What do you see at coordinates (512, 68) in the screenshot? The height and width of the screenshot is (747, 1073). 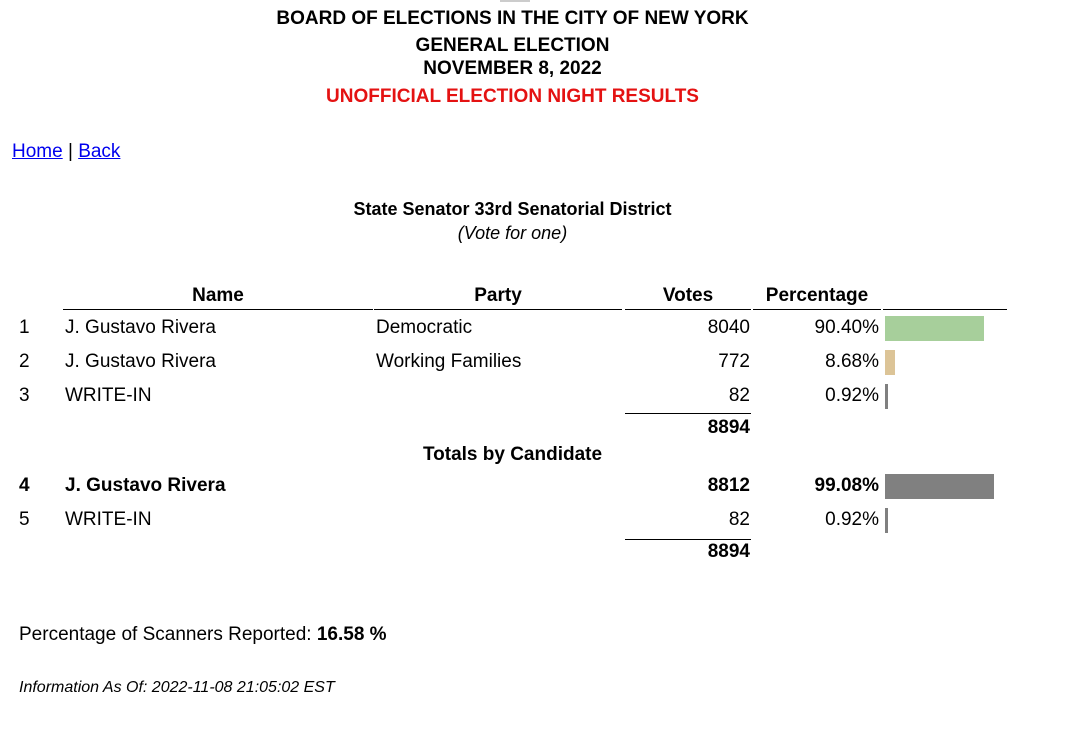 I see `election-date: NOVEMBER 8, 2022` at bounding box center [512, 68].